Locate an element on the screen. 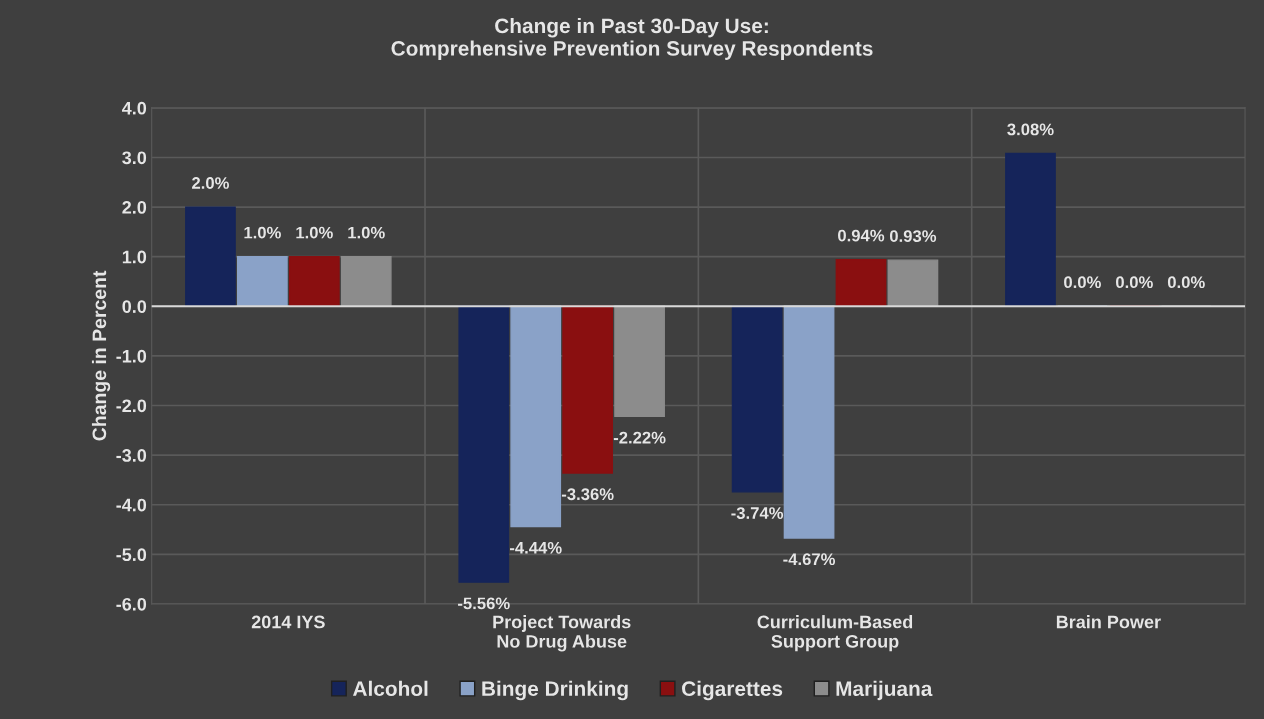 The image size is (1264, 719). data-label: -5.56% is located at coordinates (484, 603).